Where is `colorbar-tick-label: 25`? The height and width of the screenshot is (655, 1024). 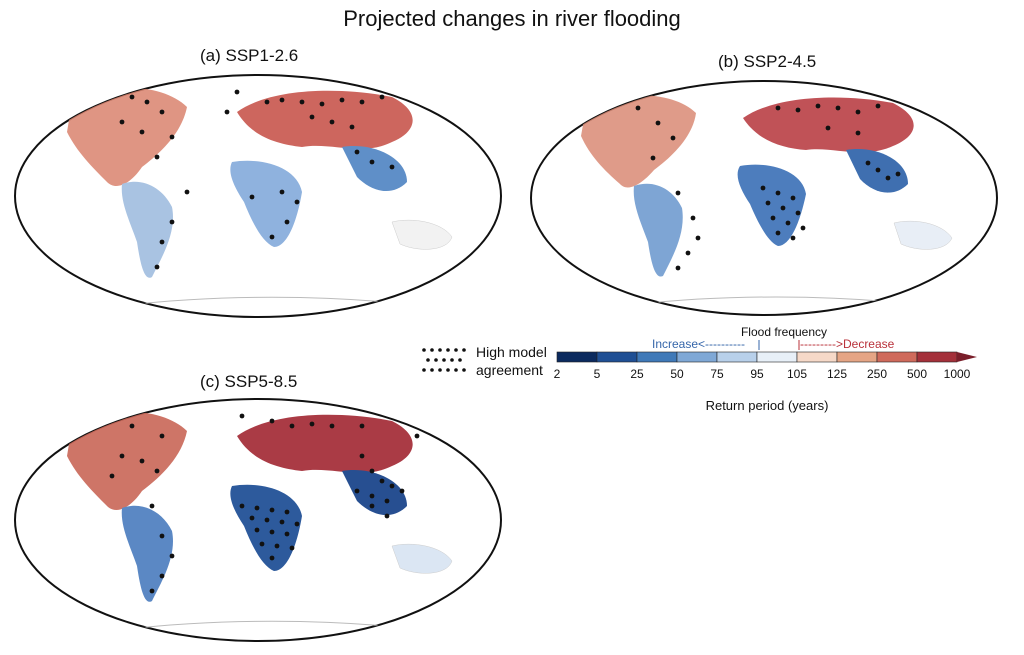
colorbar-tick-label: 25 is located at coordinates (637, 374).